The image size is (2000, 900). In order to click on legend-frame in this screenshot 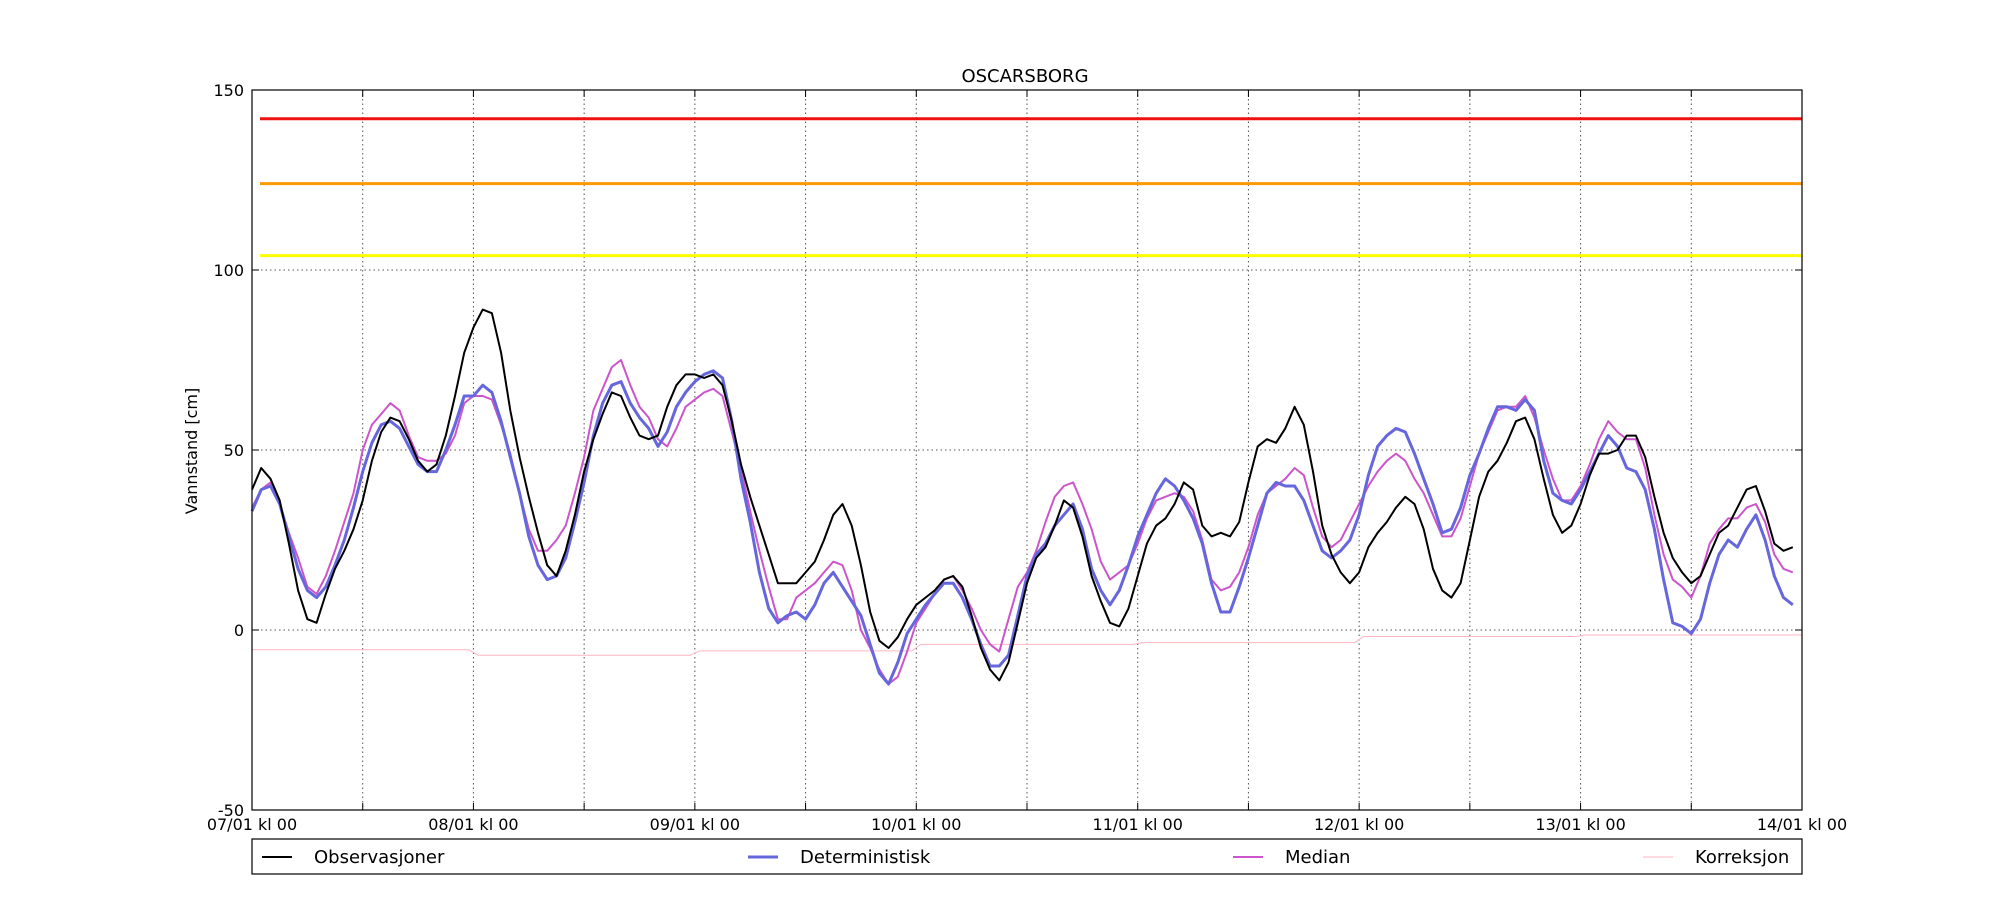, I will do `click(1027, 856)`.